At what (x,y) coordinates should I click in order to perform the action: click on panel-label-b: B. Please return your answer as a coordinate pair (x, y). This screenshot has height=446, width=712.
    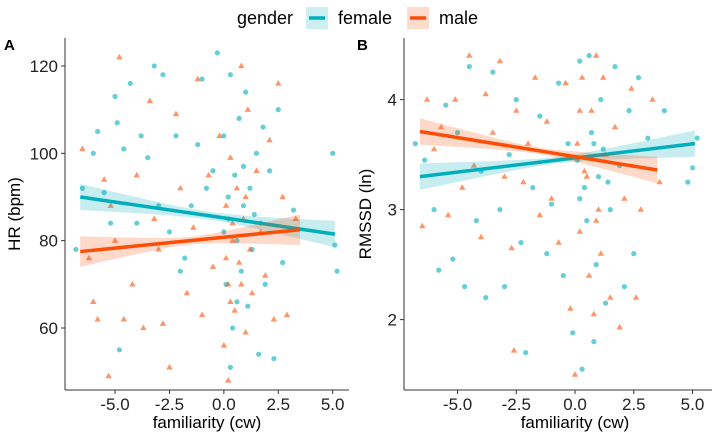
    Looking at the image, I should click on (362, 45).